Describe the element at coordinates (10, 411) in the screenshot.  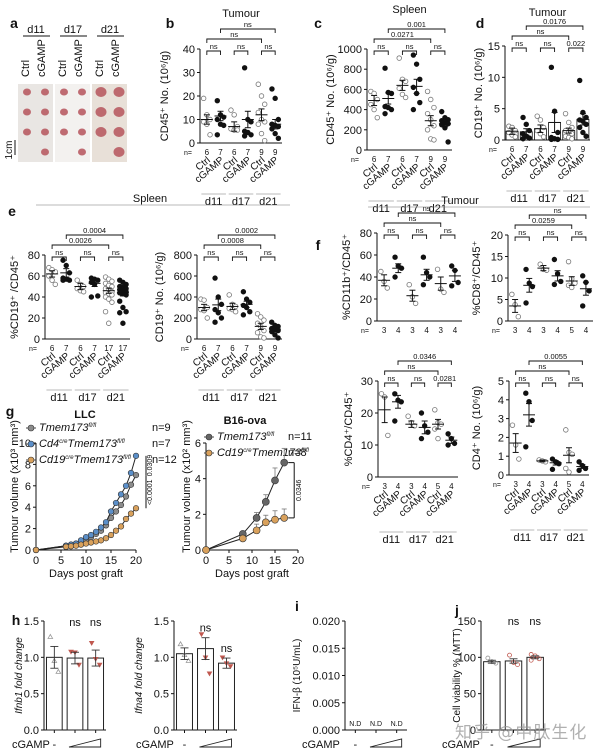
I see `panel-letter: g` at that location.